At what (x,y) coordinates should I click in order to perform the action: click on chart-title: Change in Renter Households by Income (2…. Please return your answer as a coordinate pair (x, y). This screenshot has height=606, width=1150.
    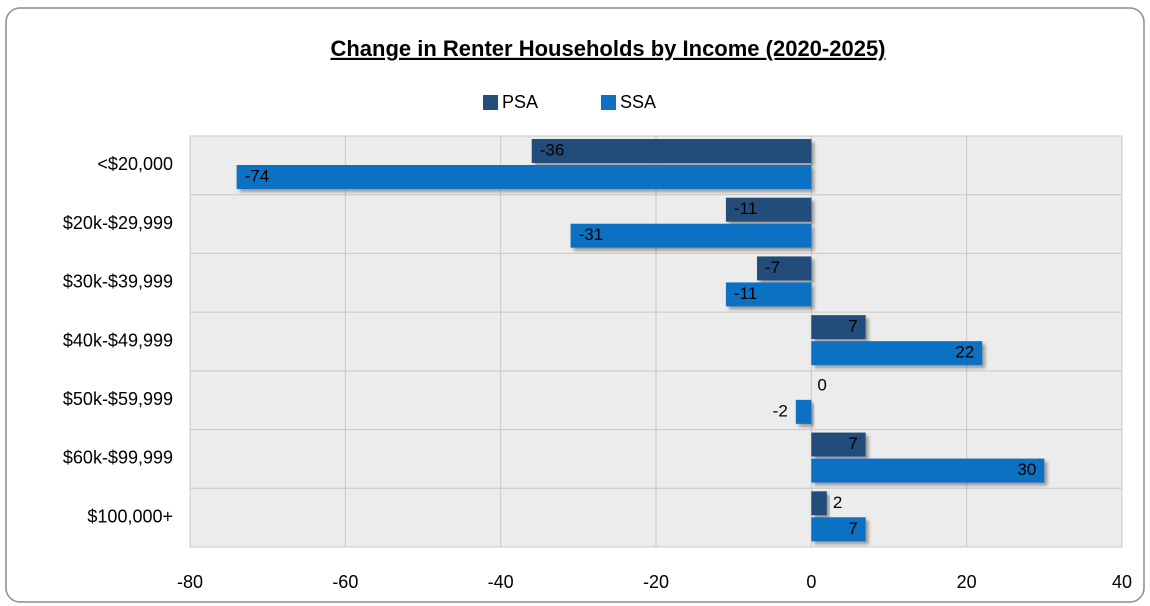
    Looking at the image, I should click on (607, 48).